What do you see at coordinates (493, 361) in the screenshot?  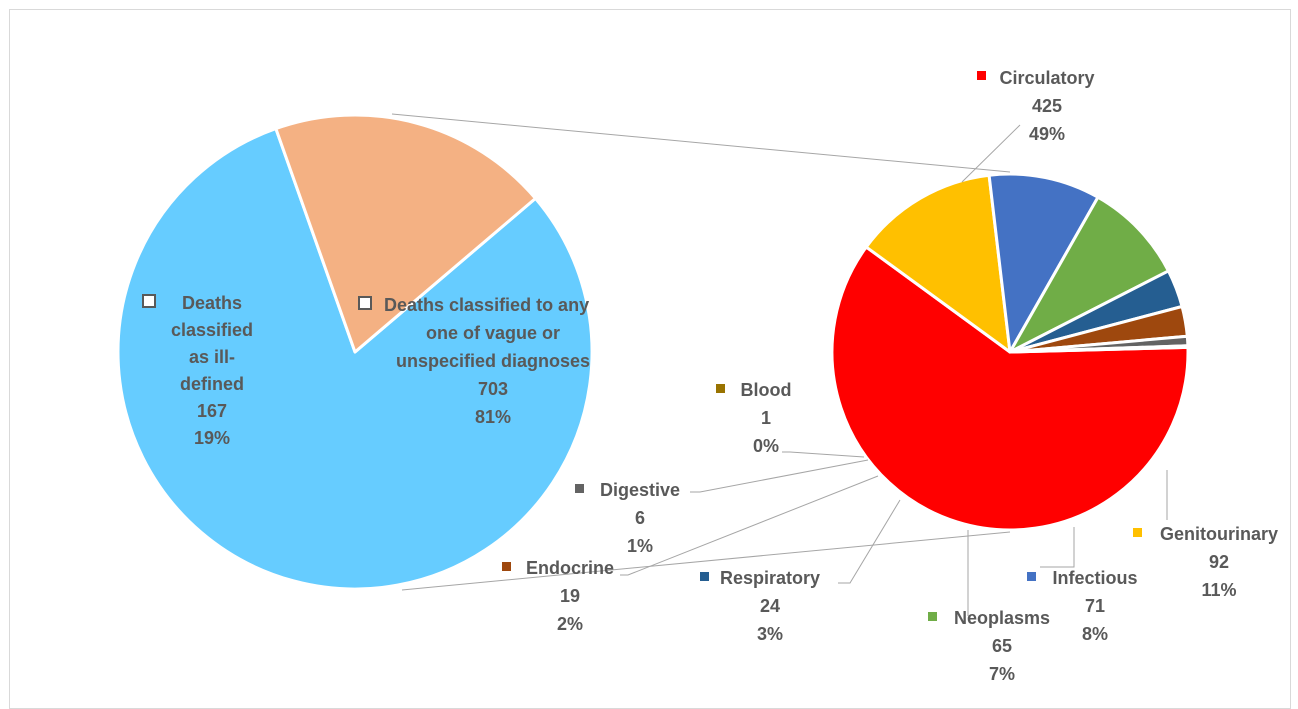 I see `label-vague-line3: unspecified diagnoses` at bounding box center [493, 361].